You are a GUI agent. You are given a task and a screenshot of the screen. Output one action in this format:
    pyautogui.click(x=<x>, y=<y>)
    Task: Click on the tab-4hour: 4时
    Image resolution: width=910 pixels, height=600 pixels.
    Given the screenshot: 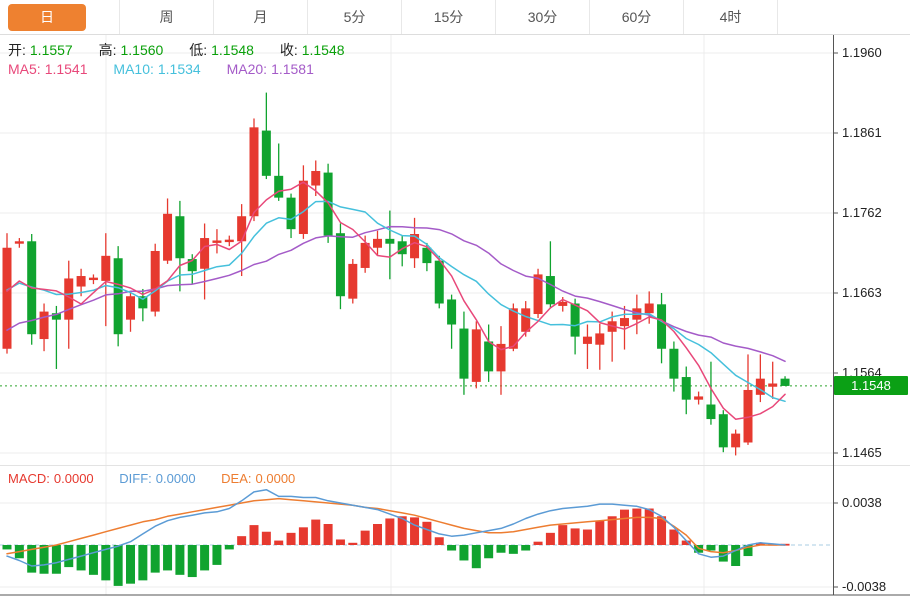 What is the action you would take?
    pyautogui.click(x=731, y=17)
    